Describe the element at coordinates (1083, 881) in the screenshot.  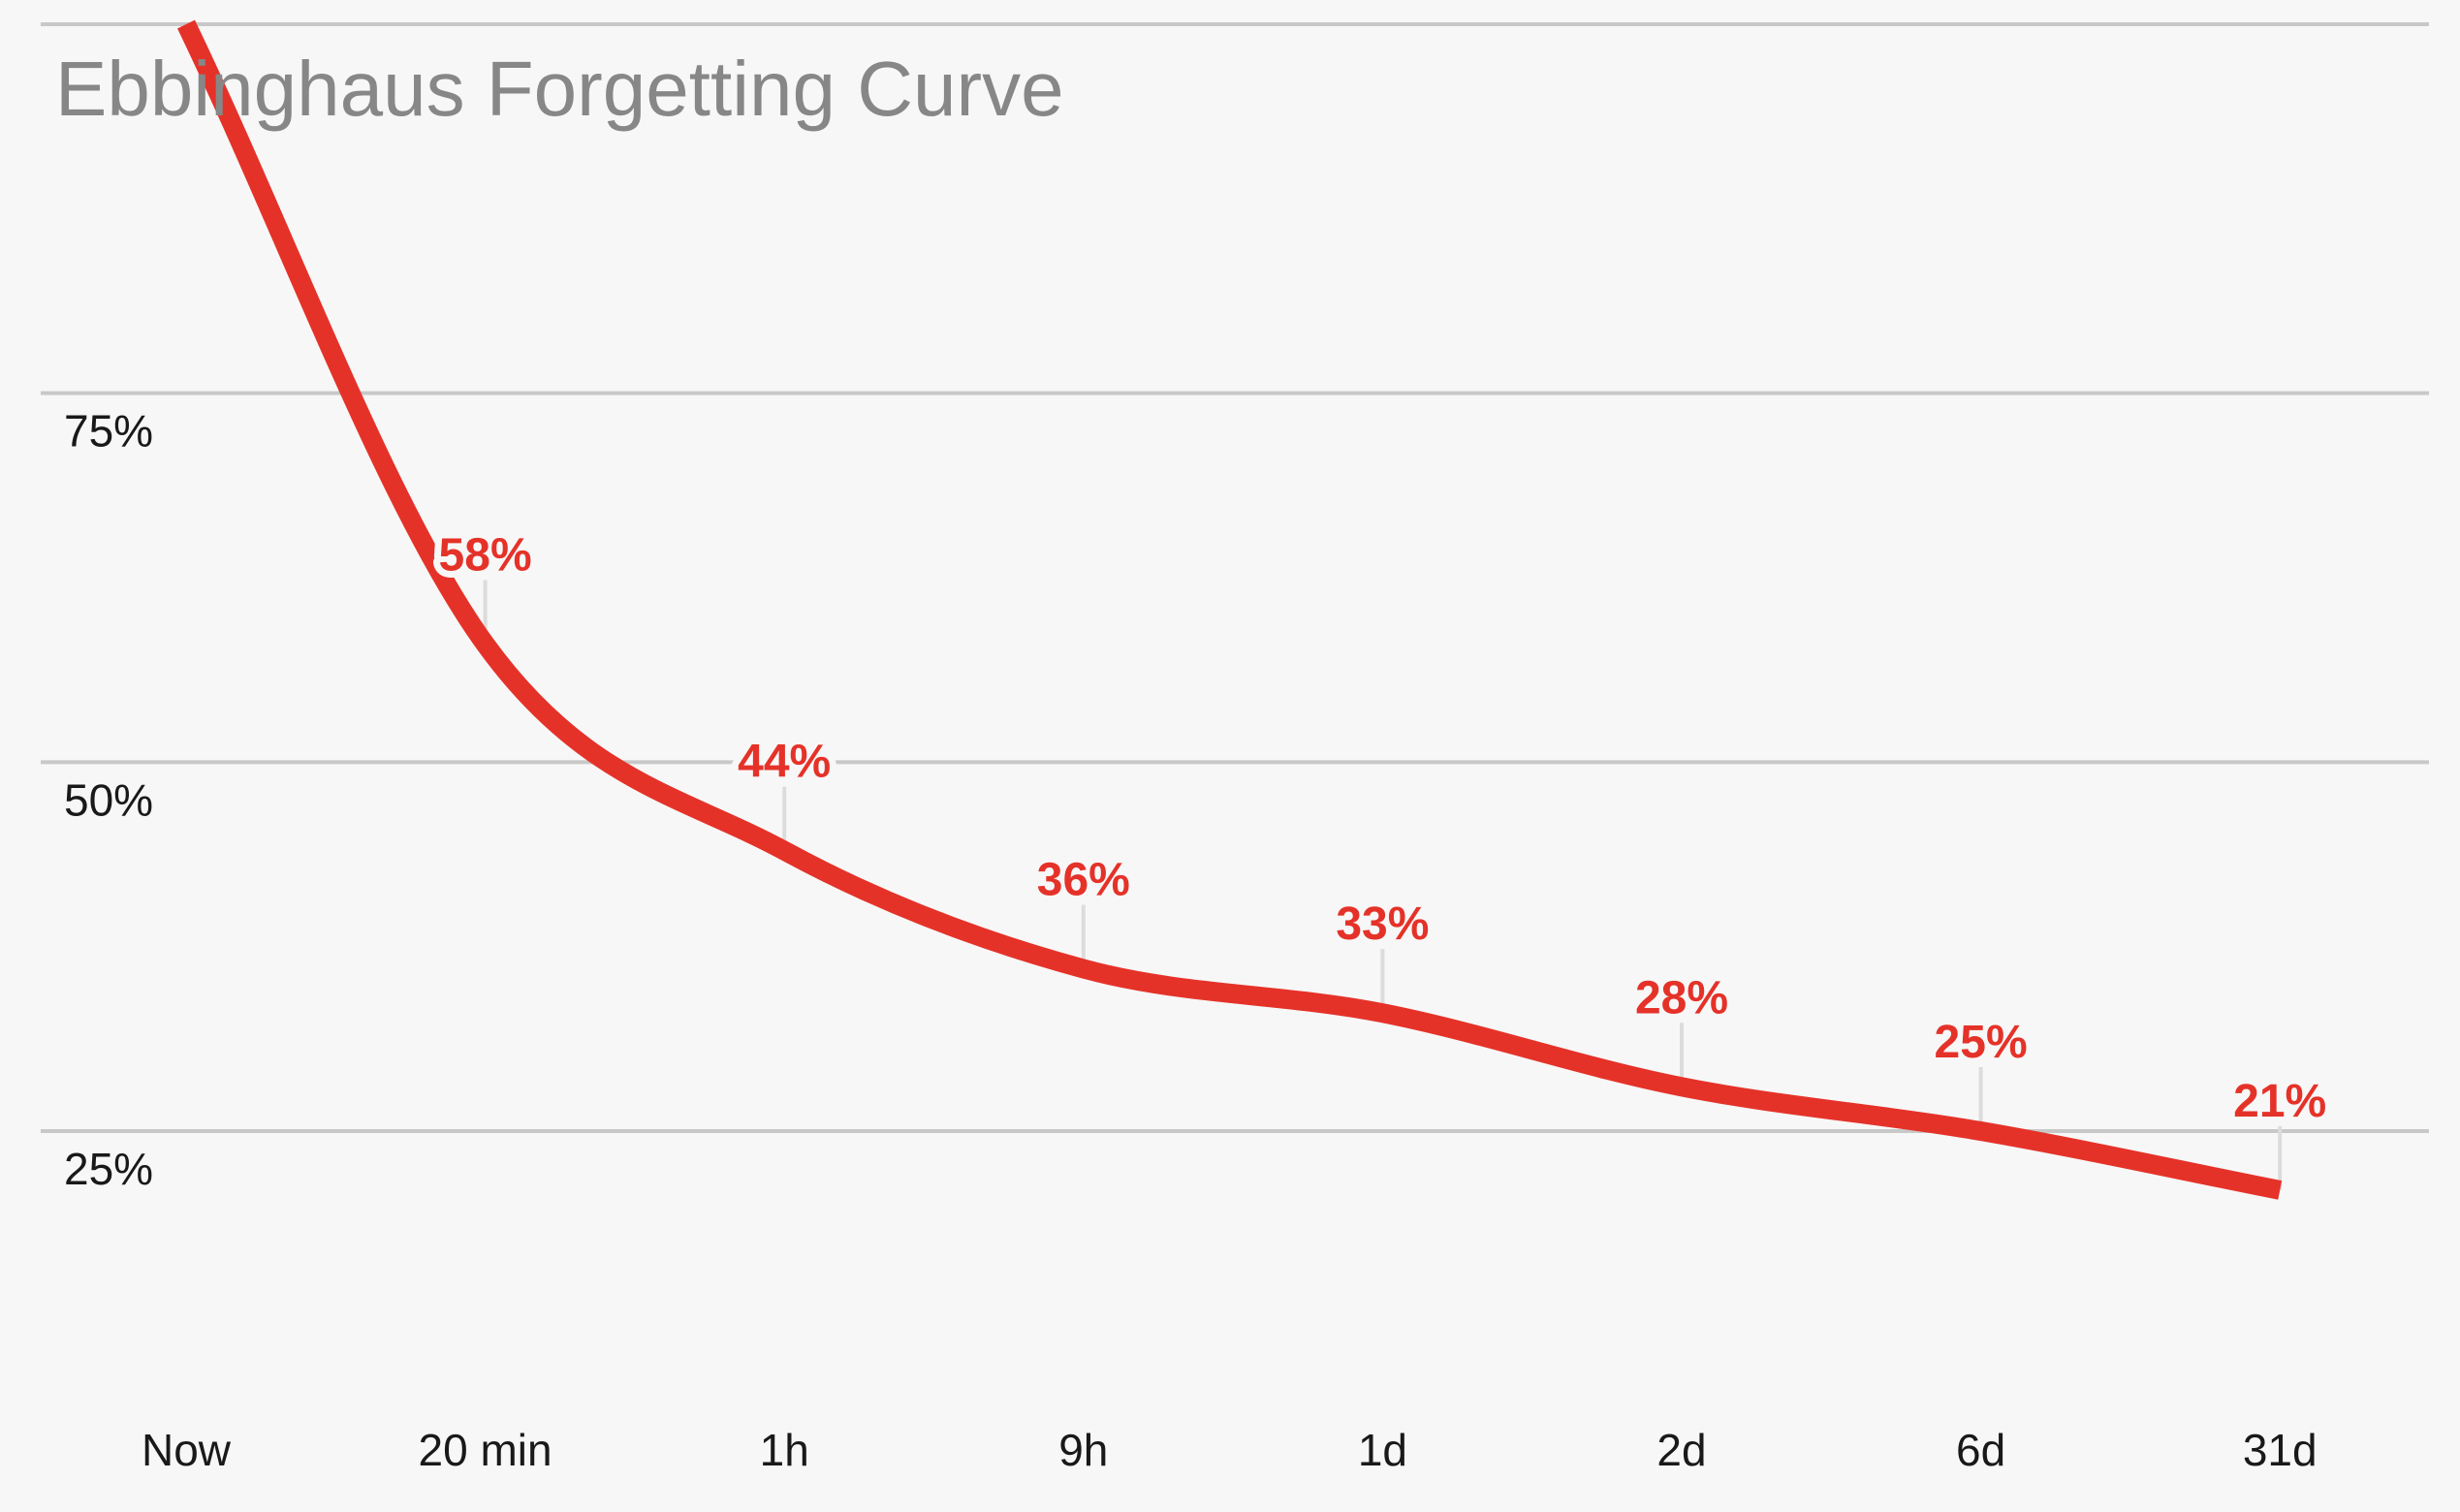
I see `point-label-36: 36%` at that location.